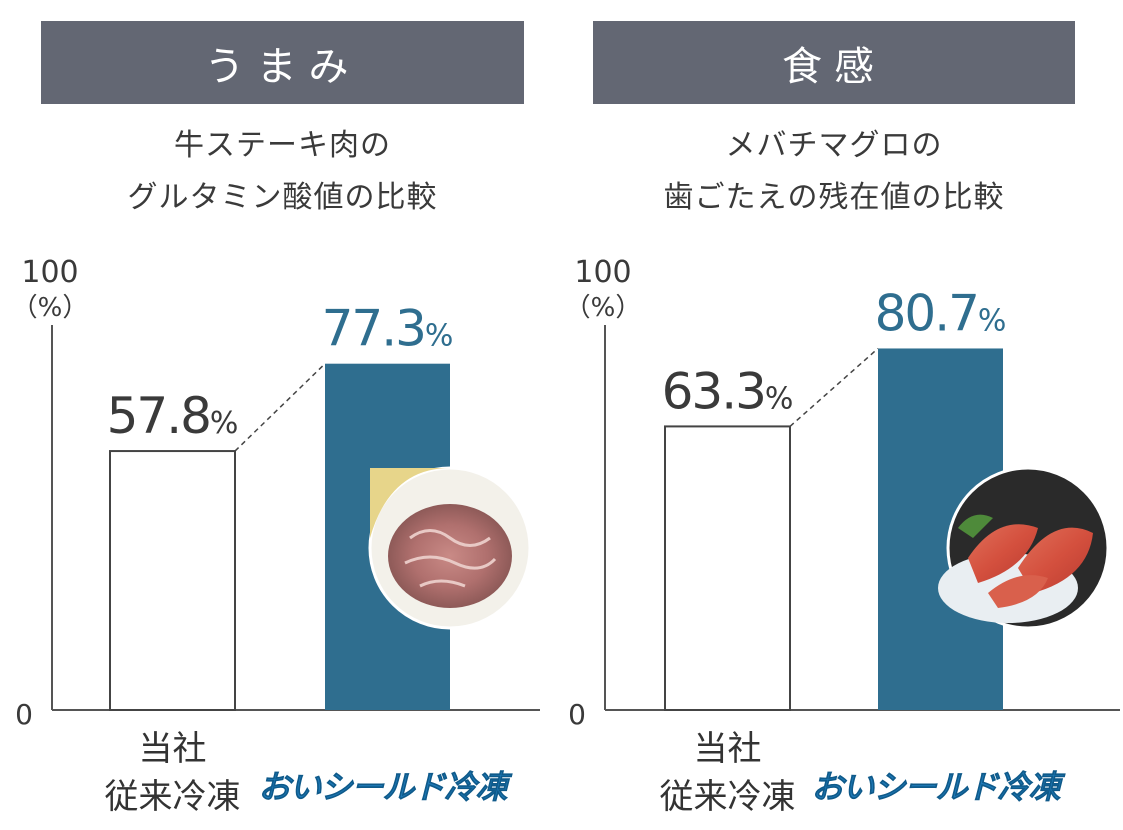 Image resolution: width=1123 pixels, height=830 pixels. Describe the element at coordinates (603, 308) in the screenshot. I see `texture-y-unit-label: （%）` at that location.